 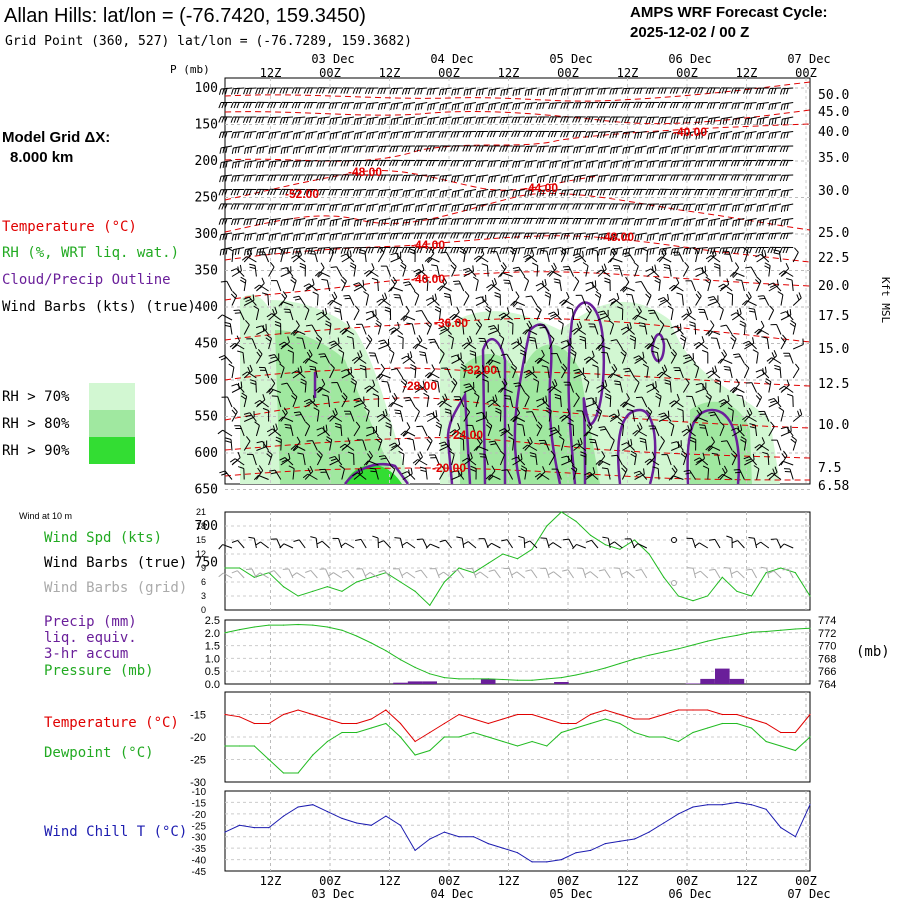 I want to click on legend-rh90-swatch, so click(x=112, y=450).